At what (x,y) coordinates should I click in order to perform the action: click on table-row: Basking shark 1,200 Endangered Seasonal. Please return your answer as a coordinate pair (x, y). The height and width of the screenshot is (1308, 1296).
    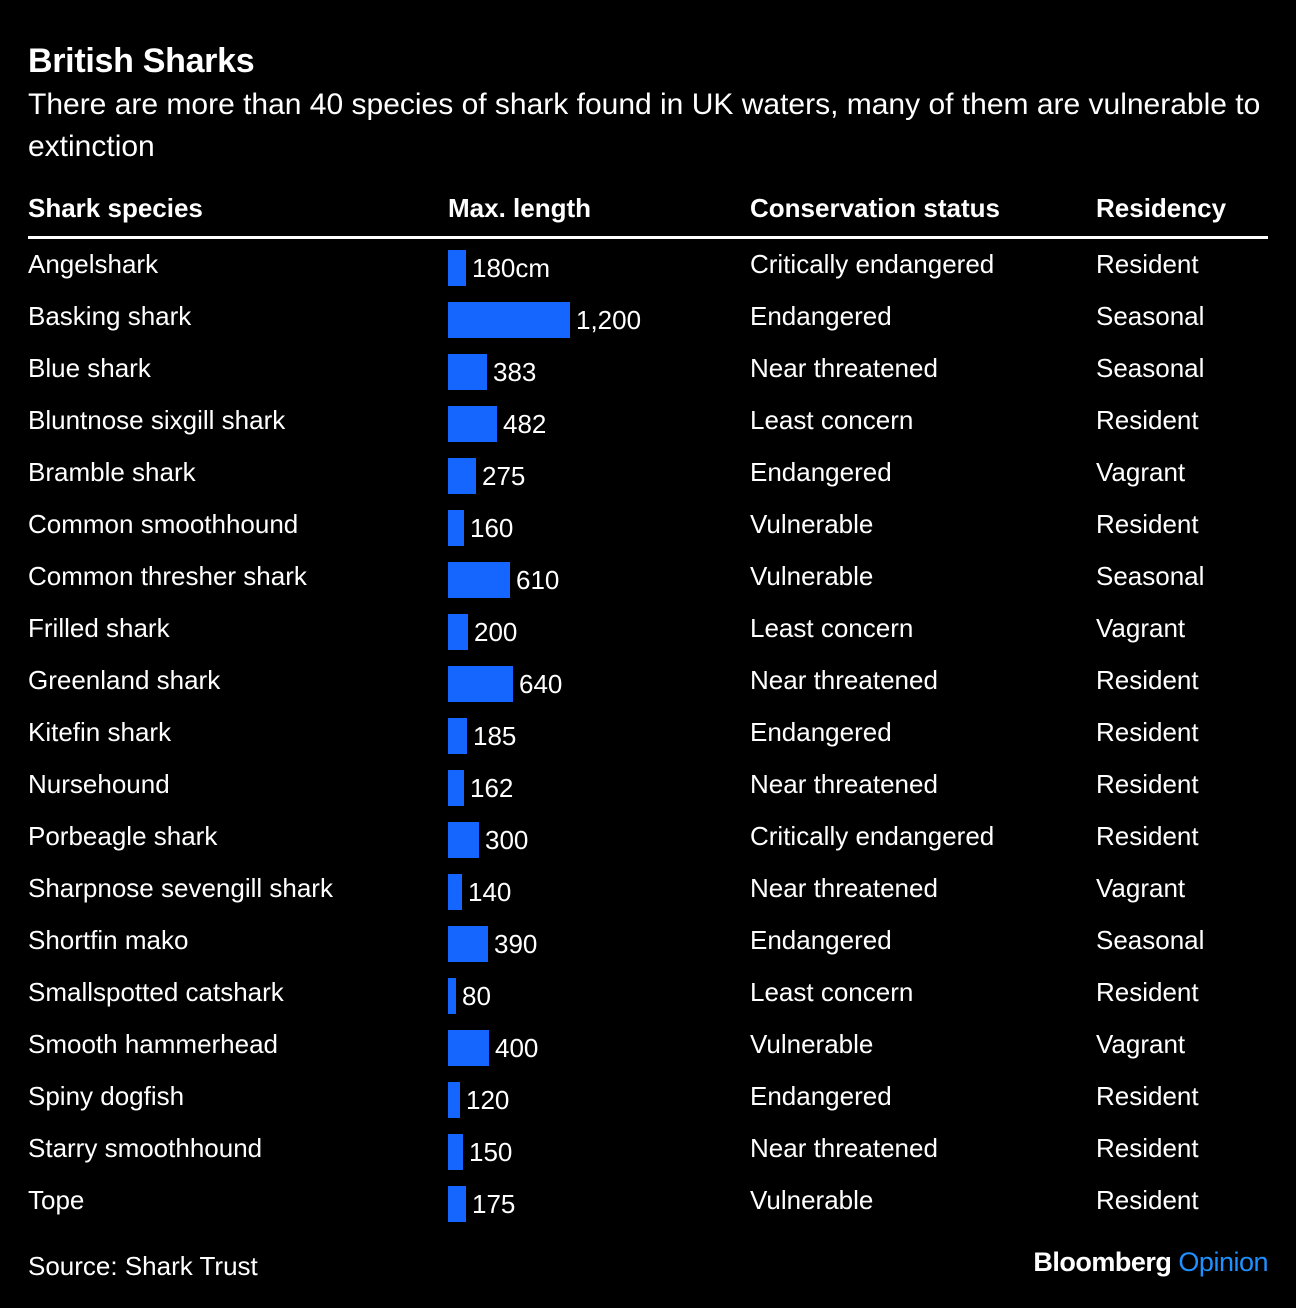
    Looking at the image, I should click on (648, 322).